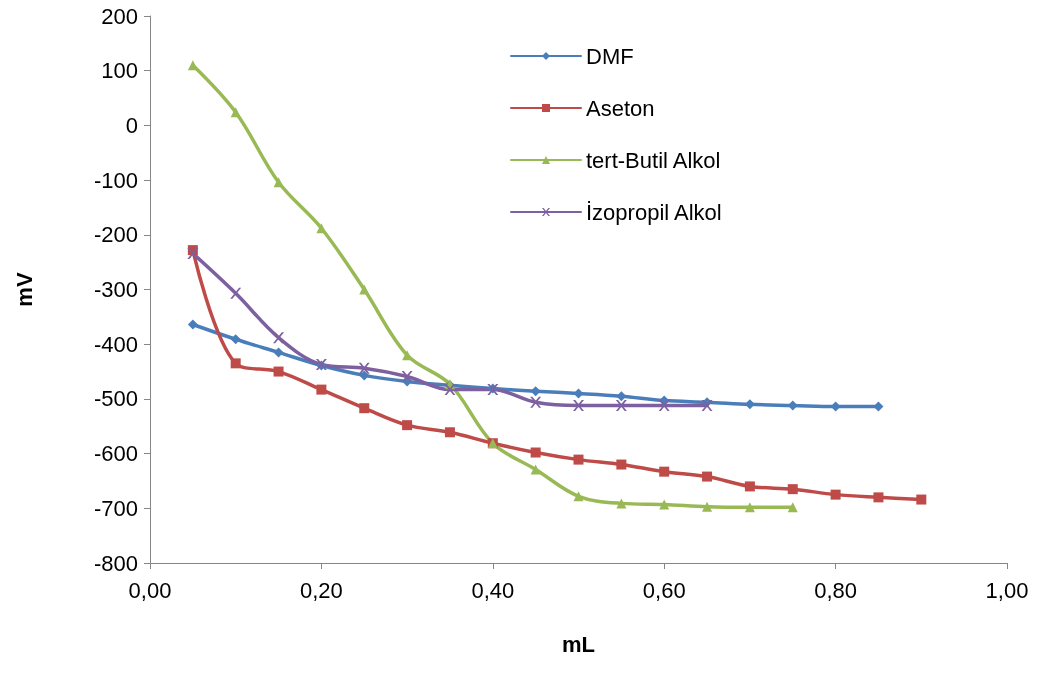 Image resolution: width=1048 pixels, height=687 pixels. Describe the element at coordinates (578, 644) in the screenshot. I see `x-axis-title: mL` at that location.